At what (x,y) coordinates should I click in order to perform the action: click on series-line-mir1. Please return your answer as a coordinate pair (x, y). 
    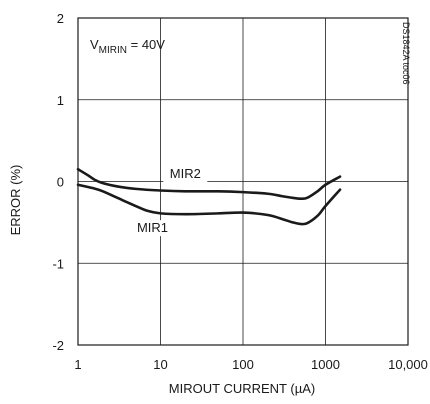
    Looking at the image, I should click on (209, 204).